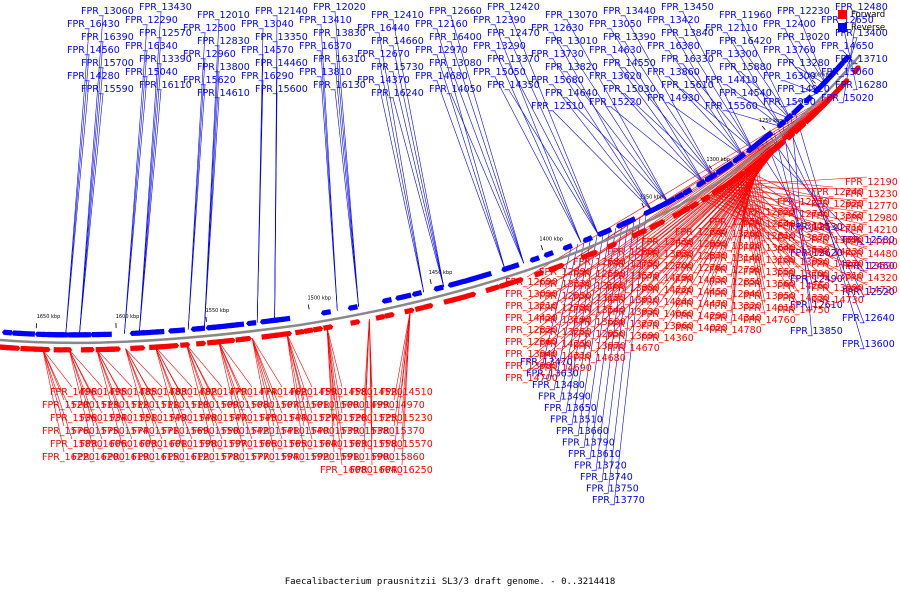 This screenshot has height=600, width=900. What do you see at coordinates (248, 457) in the screenshot?
I see `forward-gene-label: FPR_15770` at bounding box center [248, 457].